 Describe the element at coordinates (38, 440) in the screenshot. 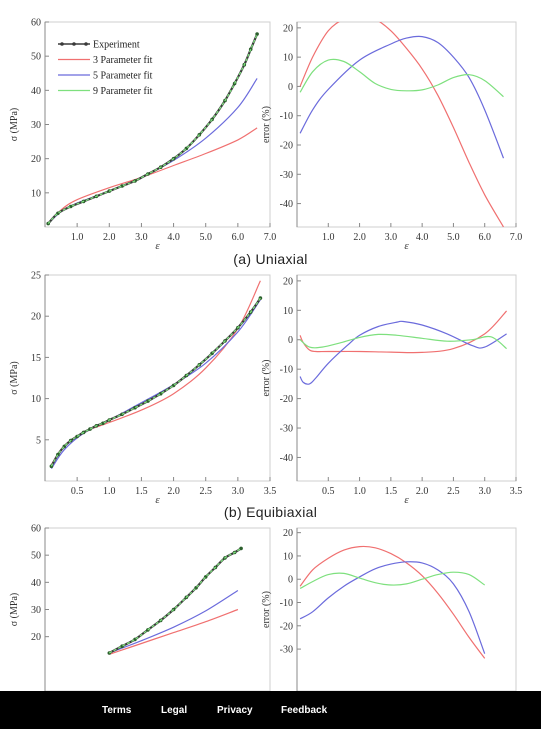

I see `y-tick-label: 5` at that location.